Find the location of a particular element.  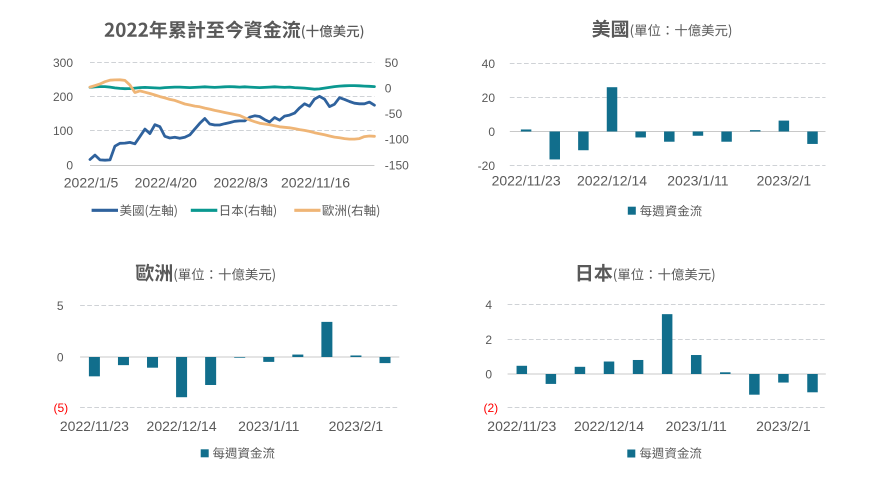

svg-text: 20 is located at coordinates (489, 98).